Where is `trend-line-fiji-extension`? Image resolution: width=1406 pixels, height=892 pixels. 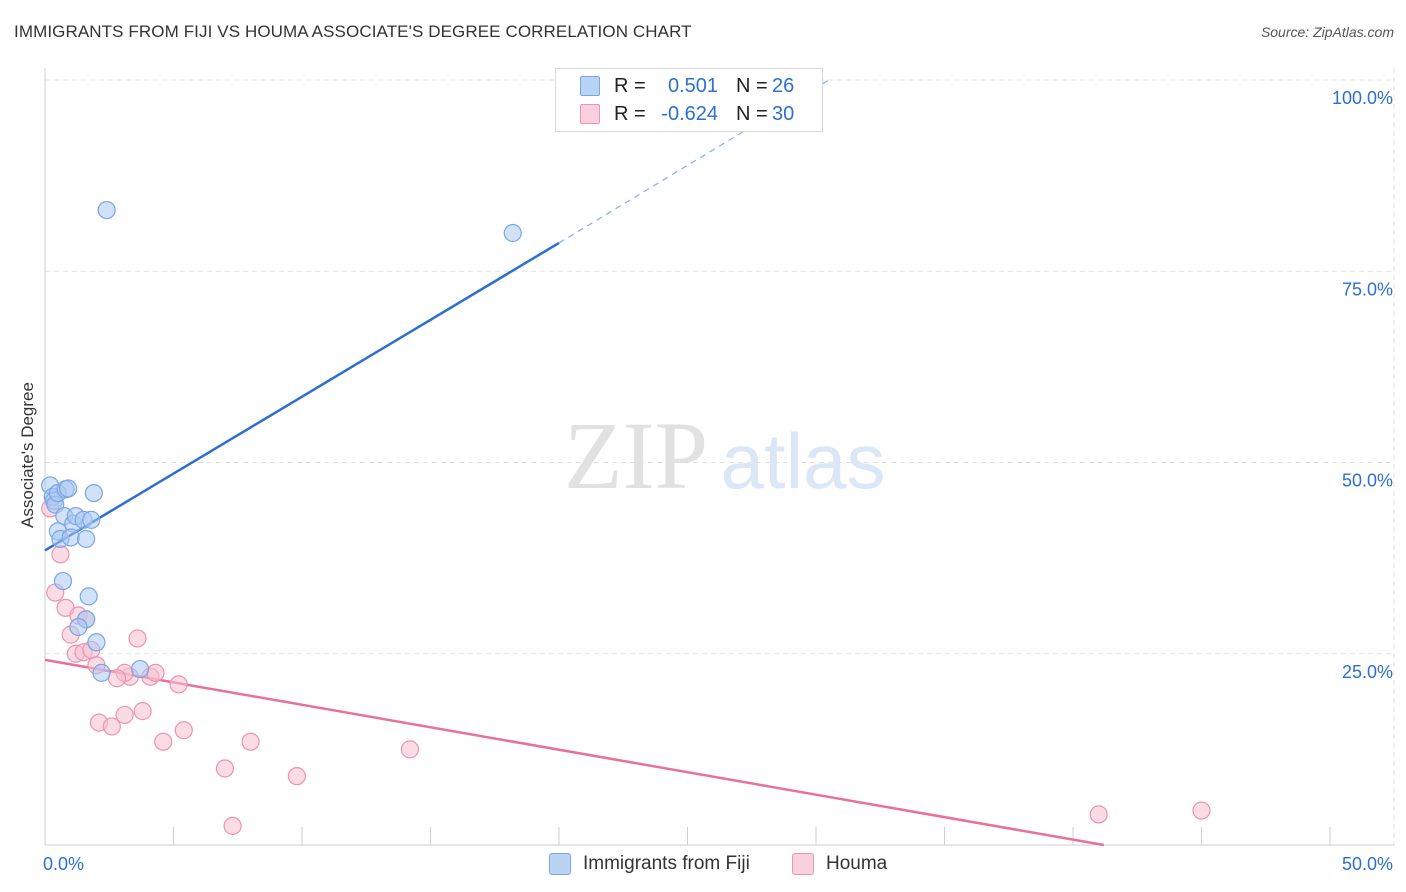 trend-line-fiji-extension is located at coordinates (694, 161).